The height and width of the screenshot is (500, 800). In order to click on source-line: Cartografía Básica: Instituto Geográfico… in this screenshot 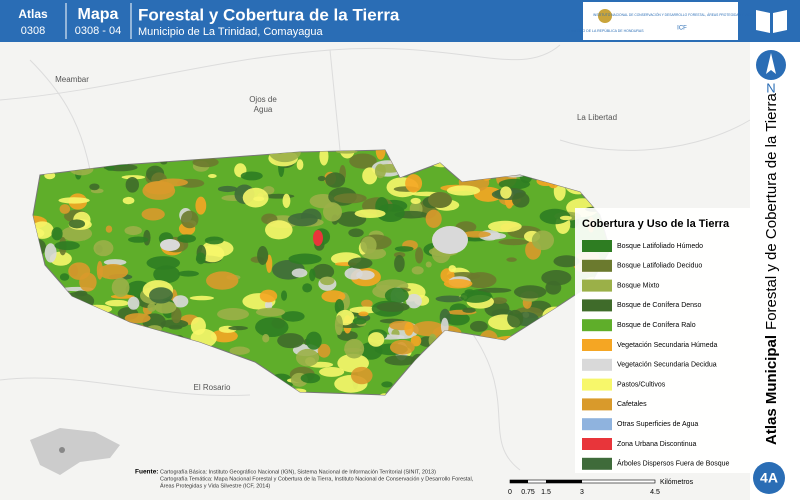, I will do `click(298, 472)`.